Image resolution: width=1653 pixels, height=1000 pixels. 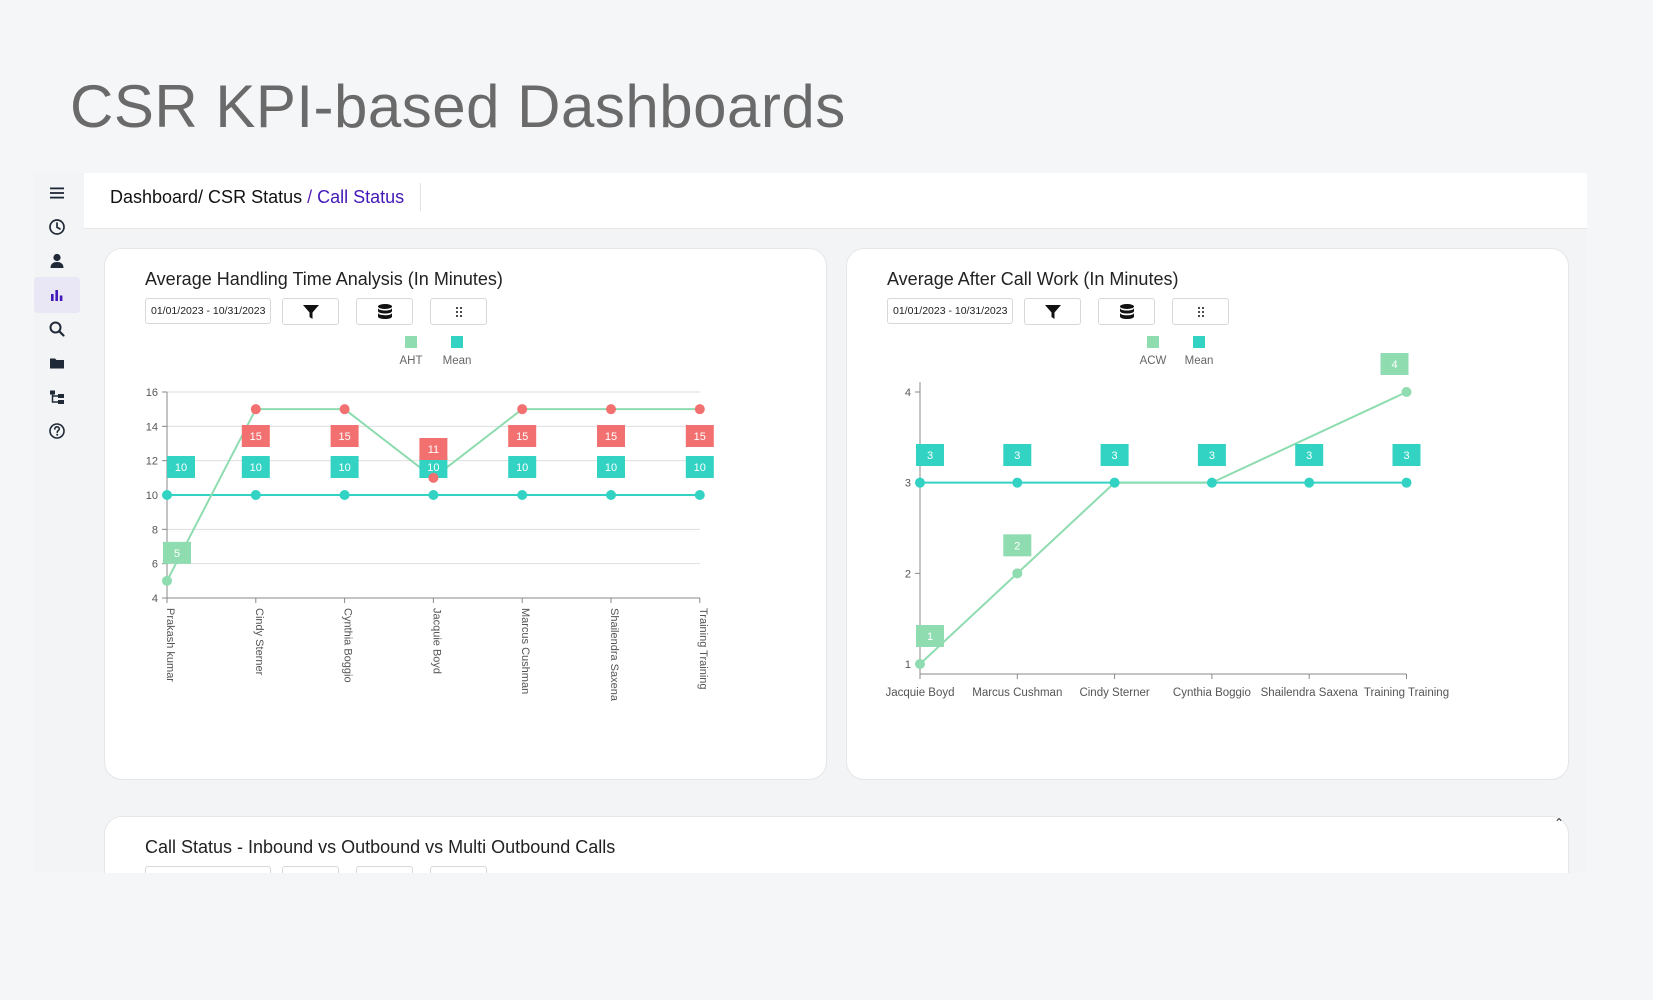 What do you see at coordinates (170, 645) in the screenshot?
I see `x-tick-label: Prakash kumar` at bounding box center [170, 645].